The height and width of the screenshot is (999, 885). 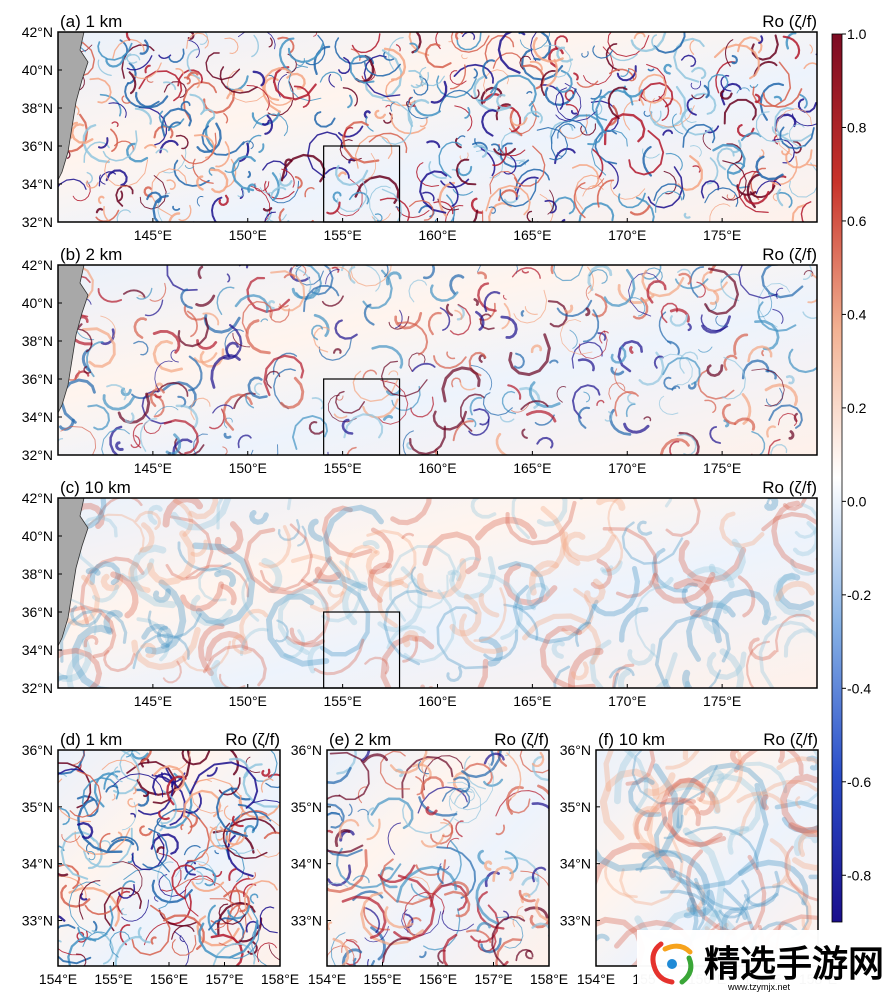 I want to click on x-tick-label: 156°E, so click(x=438, y=979).